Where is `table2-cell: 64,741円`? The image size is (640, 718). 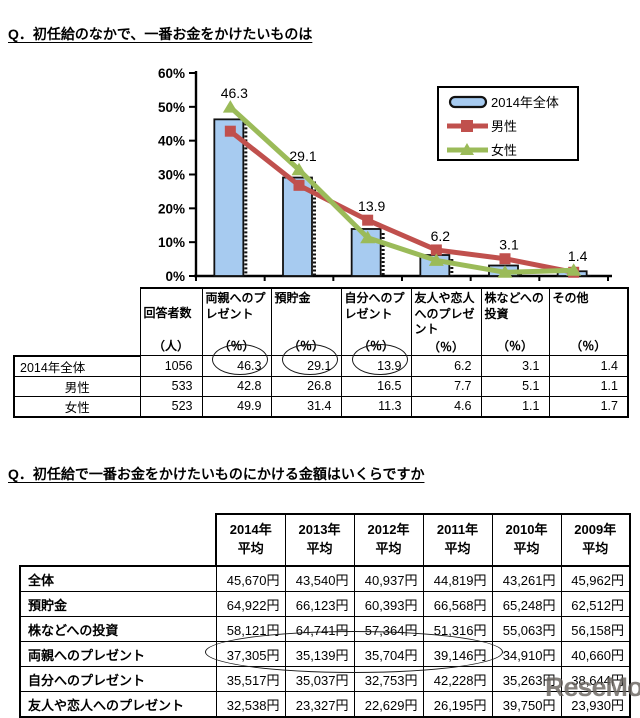 table2-cell: 64,741円 is located at coordinates (319, 629).